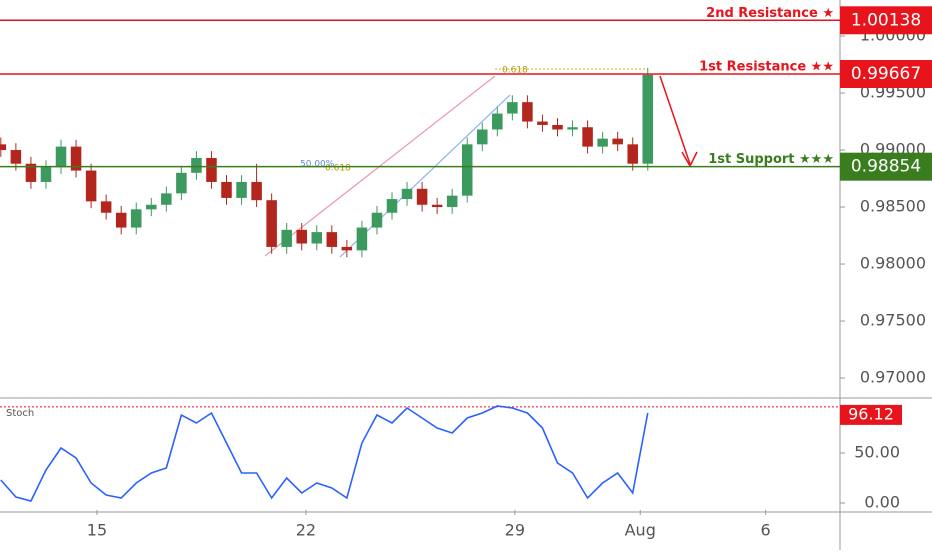 The width and height of the screenshot is (932, 554). What do you see at coordinates (317, 165) in the screenshot?
I see `annotation: 50.00%` at bounding box center [317, 165].